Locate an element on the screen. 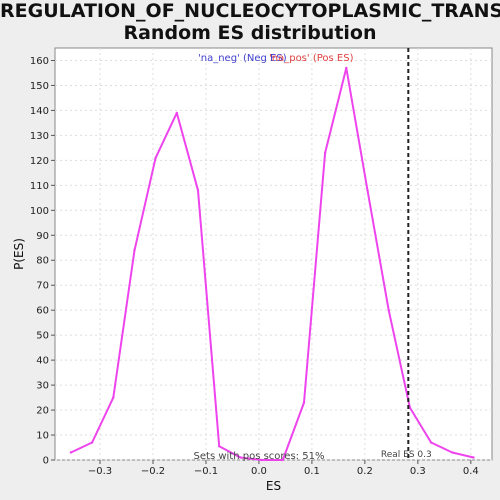 Image resolution: width=500 pixels, height=500 pixels. x-tick-label: 0.2 is located at coordinates (365, 471).